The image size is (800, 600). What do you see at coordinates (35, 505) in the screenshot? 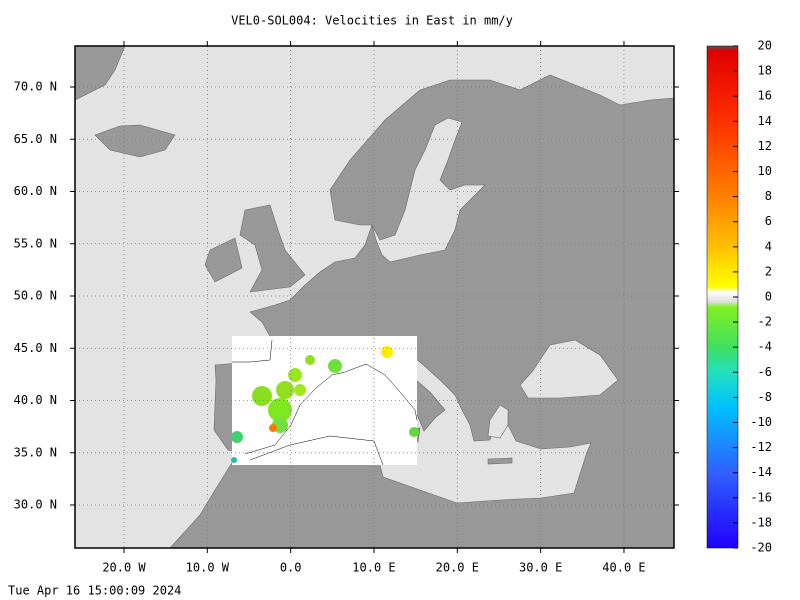
I see `y-tick-label: 30.0 N` at bounding box center [35, 505].